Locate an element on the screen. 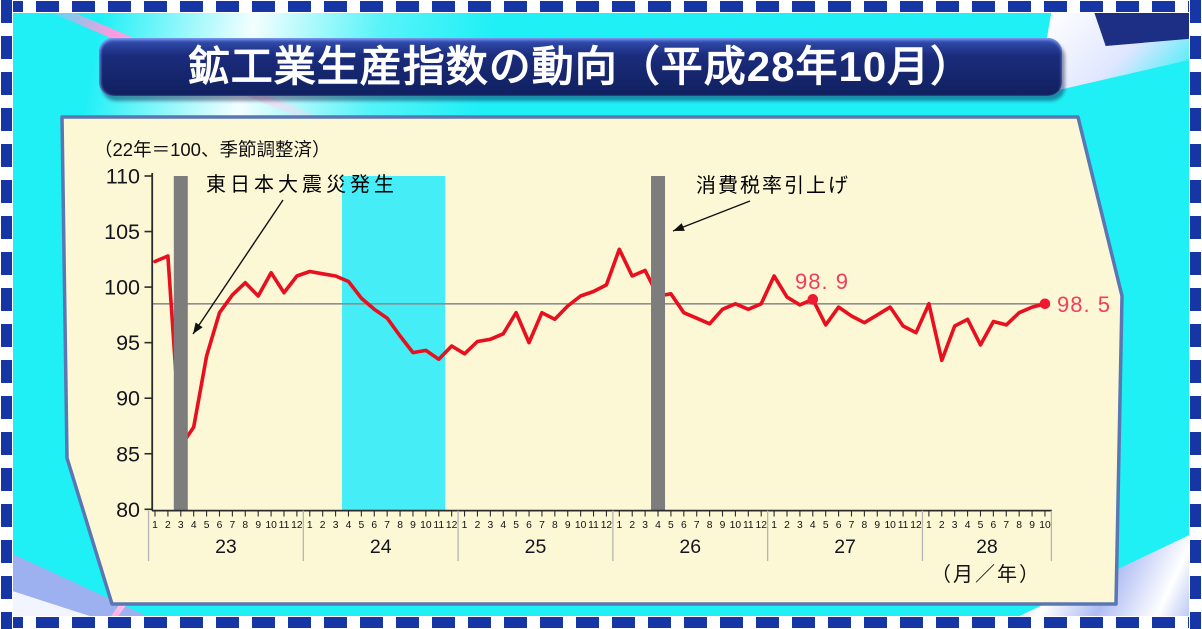 The height and width of the screenshot is (629, 1202). dashed-border-top is located at coordinates (601, 6).